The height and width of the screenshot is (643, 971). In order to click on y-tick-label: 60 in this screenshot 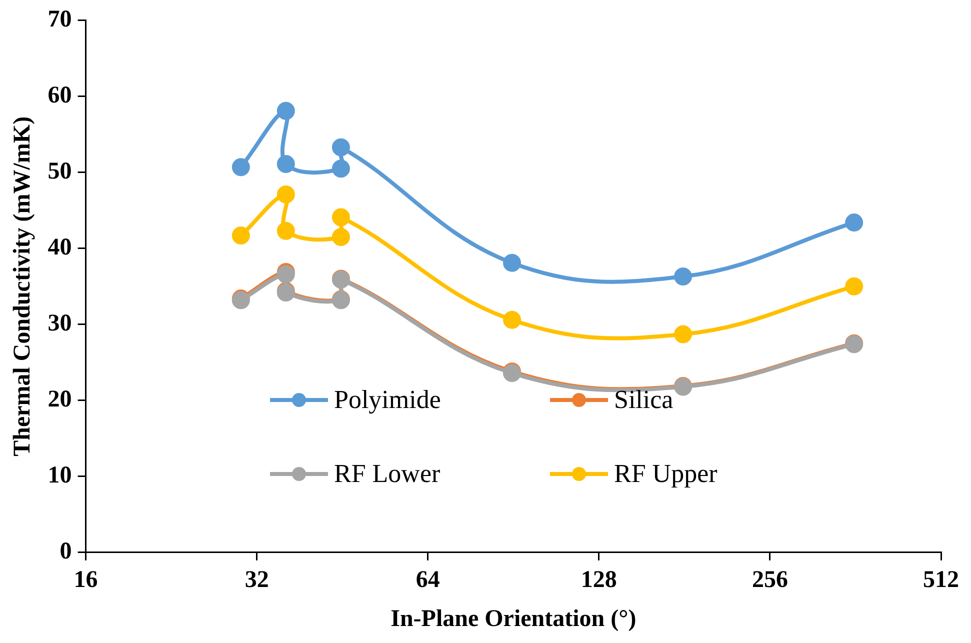, I will do `click(60, 95)`.